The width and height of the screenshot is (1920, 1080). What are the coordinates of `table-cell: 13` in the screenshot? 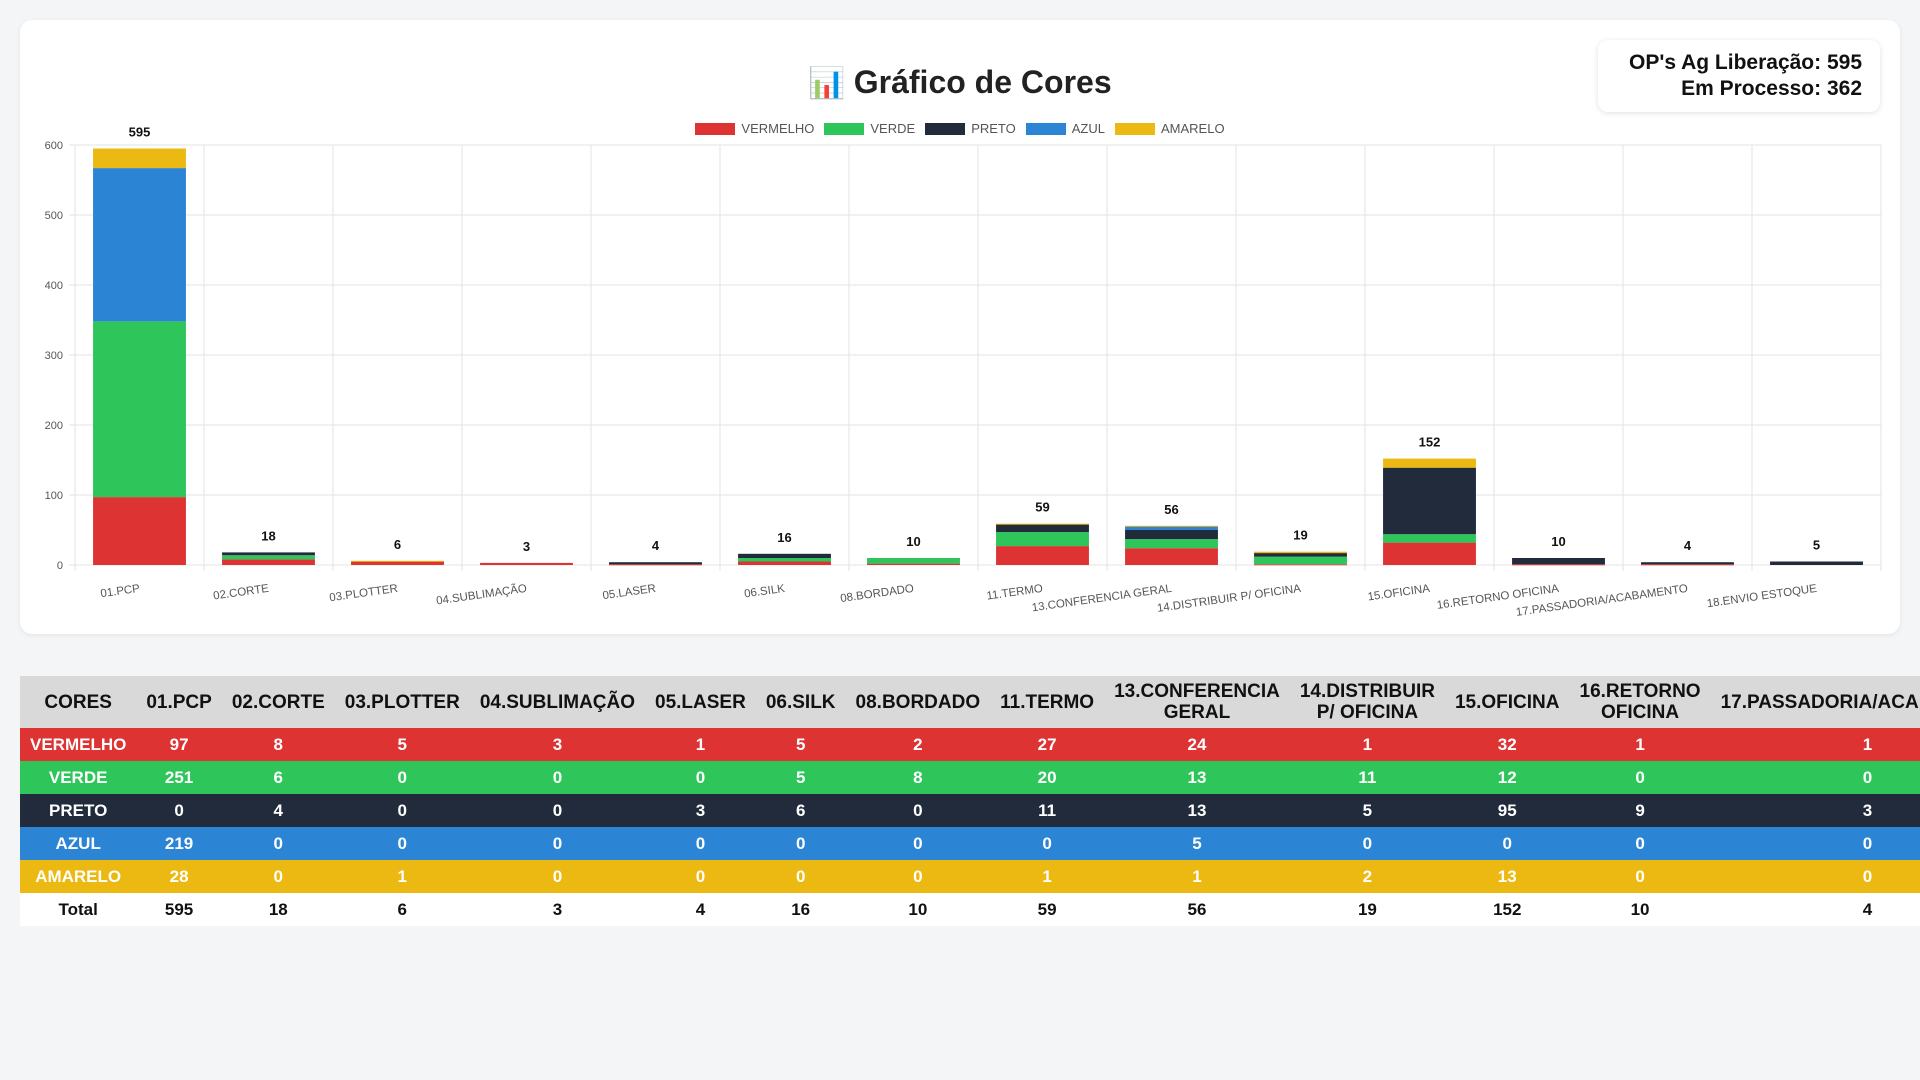 It's located at (1507, 876).